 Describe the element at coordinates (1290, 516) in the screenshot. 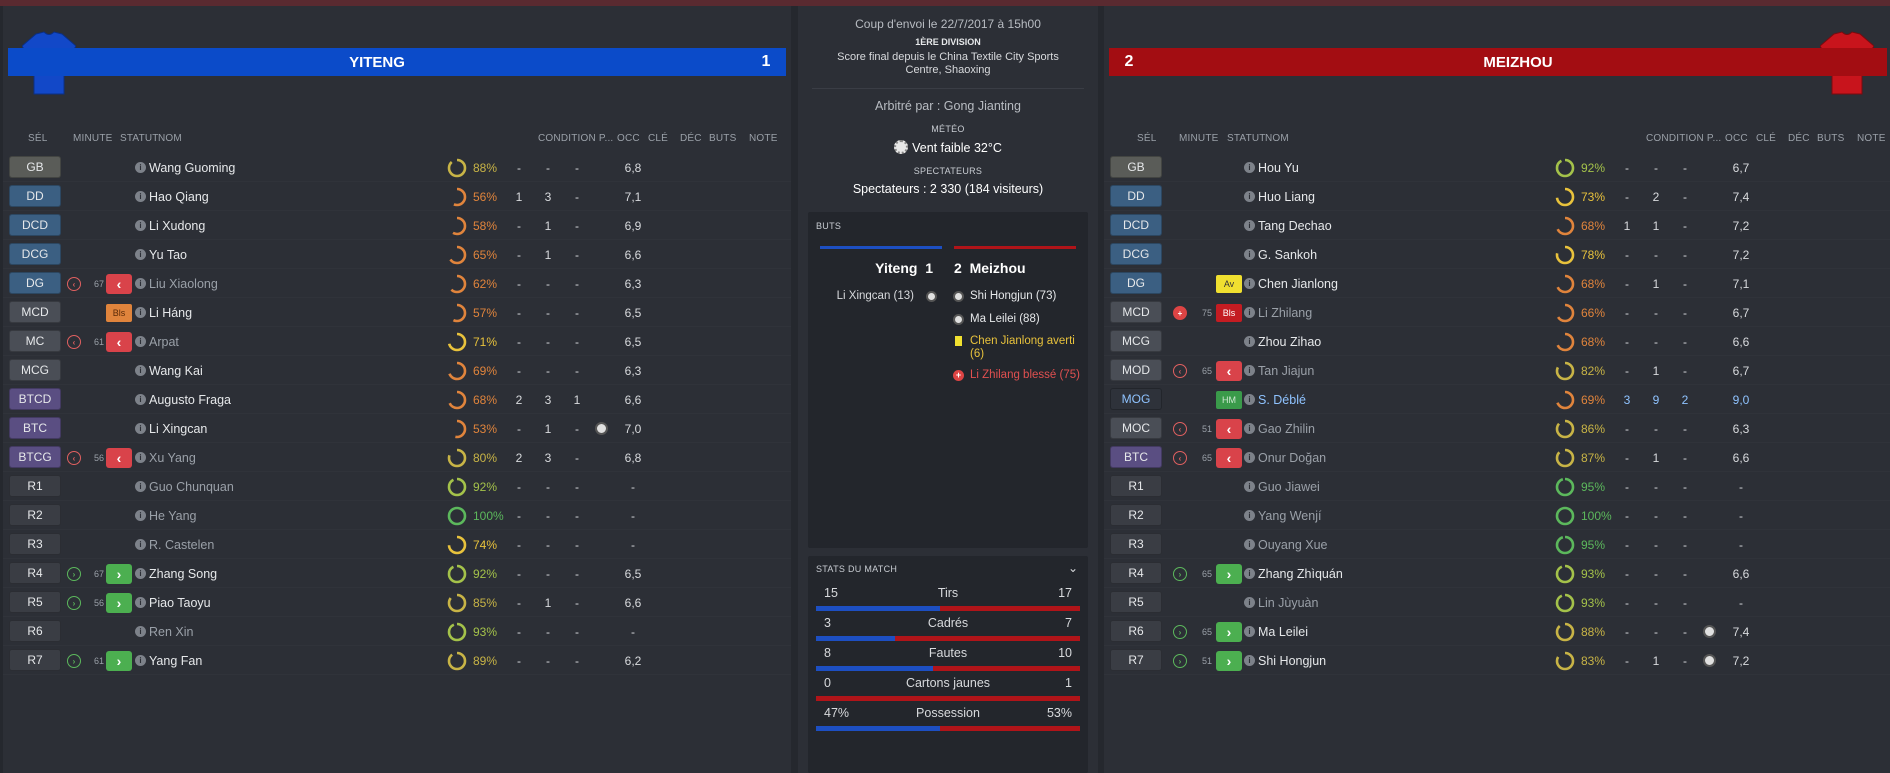

I see `player-name: Yang Wenjí` at that location.